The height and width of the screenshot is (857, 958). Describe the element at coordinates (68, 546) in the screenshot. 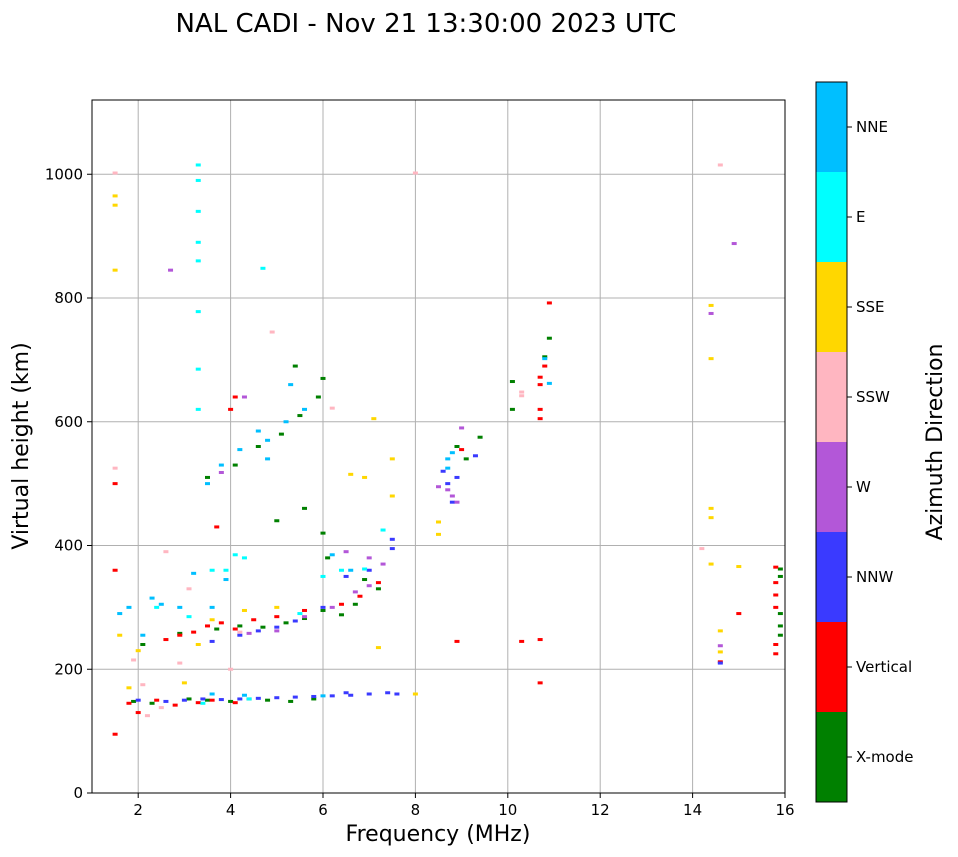

I see `y-tick-label: 400` at that location.